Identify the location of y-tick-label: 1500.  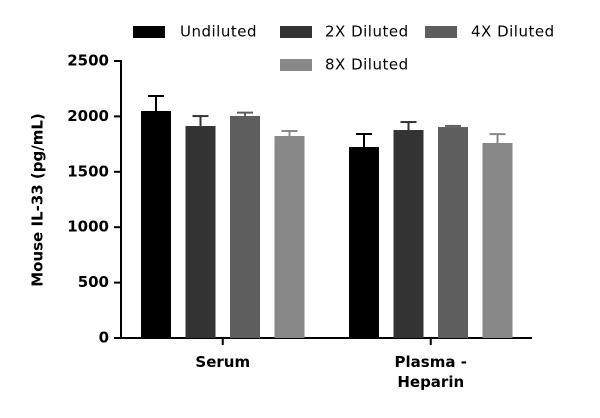
(88, 171).